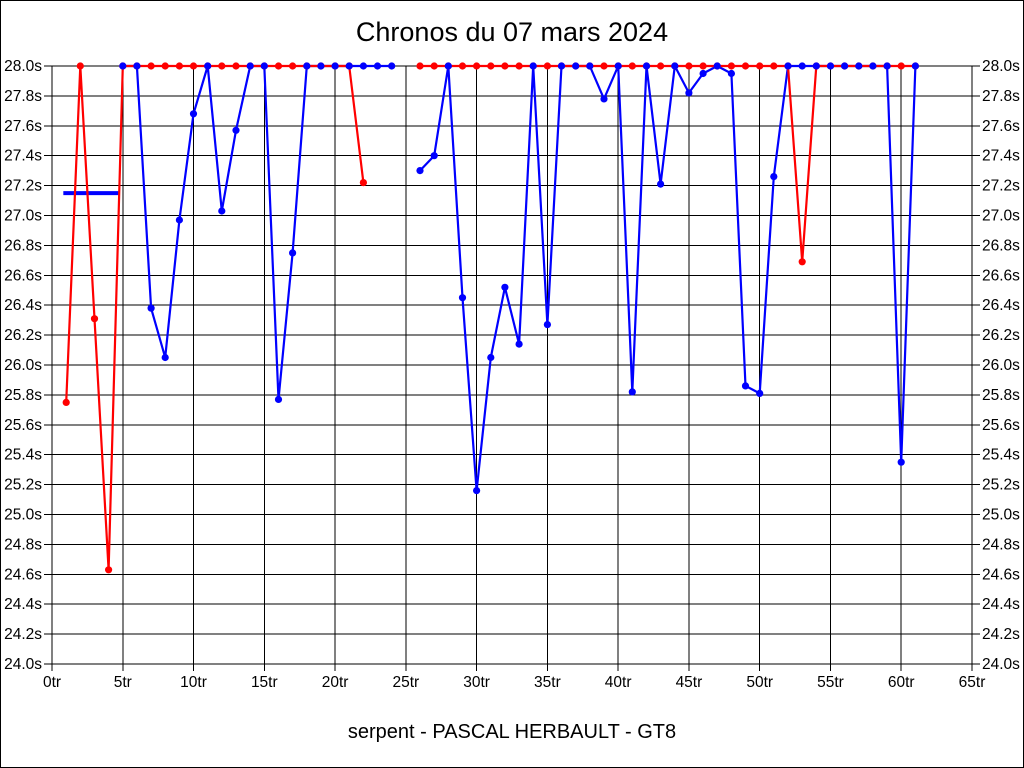 Image resolution: width=1024 pixels, height=768 pixels. What do you see at coordinates (1001, 395) in the screenshot?
I see `y-tick-label-right: 25.8s` at bounding box center [1001, 395].